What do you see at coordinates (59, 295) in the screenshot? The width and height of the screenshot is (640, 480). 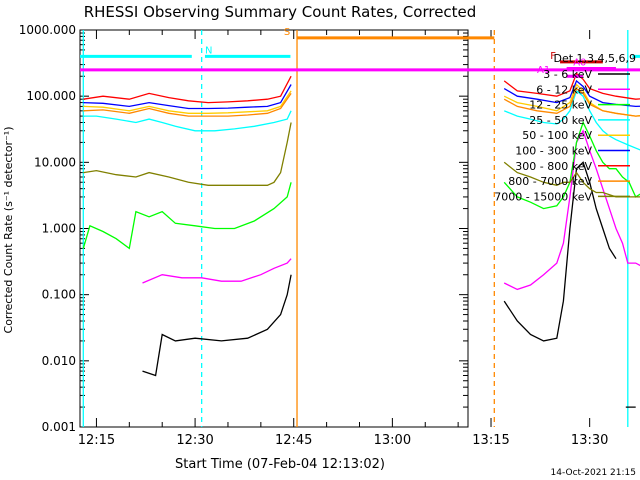 I see `y-tick-label: 0.100` at bounding box center [59, 295].